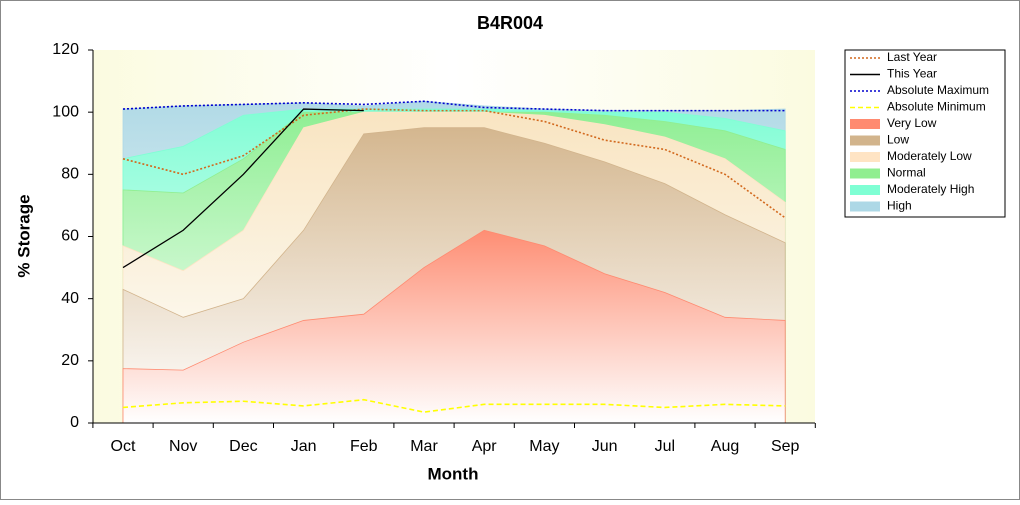 The width and height of the screenshot is (1020, 505). Describe the element at coordinates (938, 90) in the screenshot. I see `legend-label: Absolute Maximum` at that location.